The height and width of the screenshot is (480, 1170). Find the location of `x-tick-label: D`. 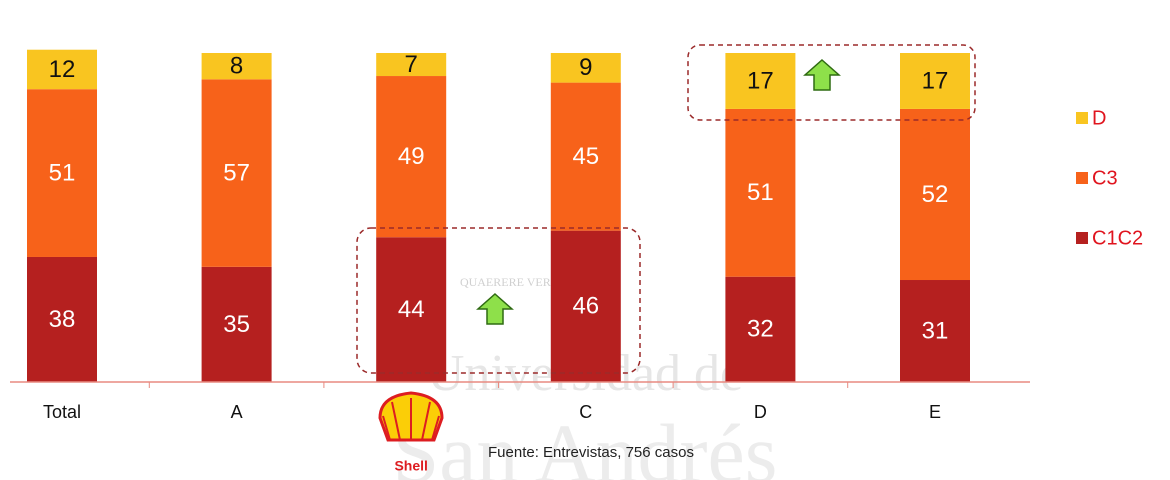

x-tick-label: D is located at coordinates (760, 412).